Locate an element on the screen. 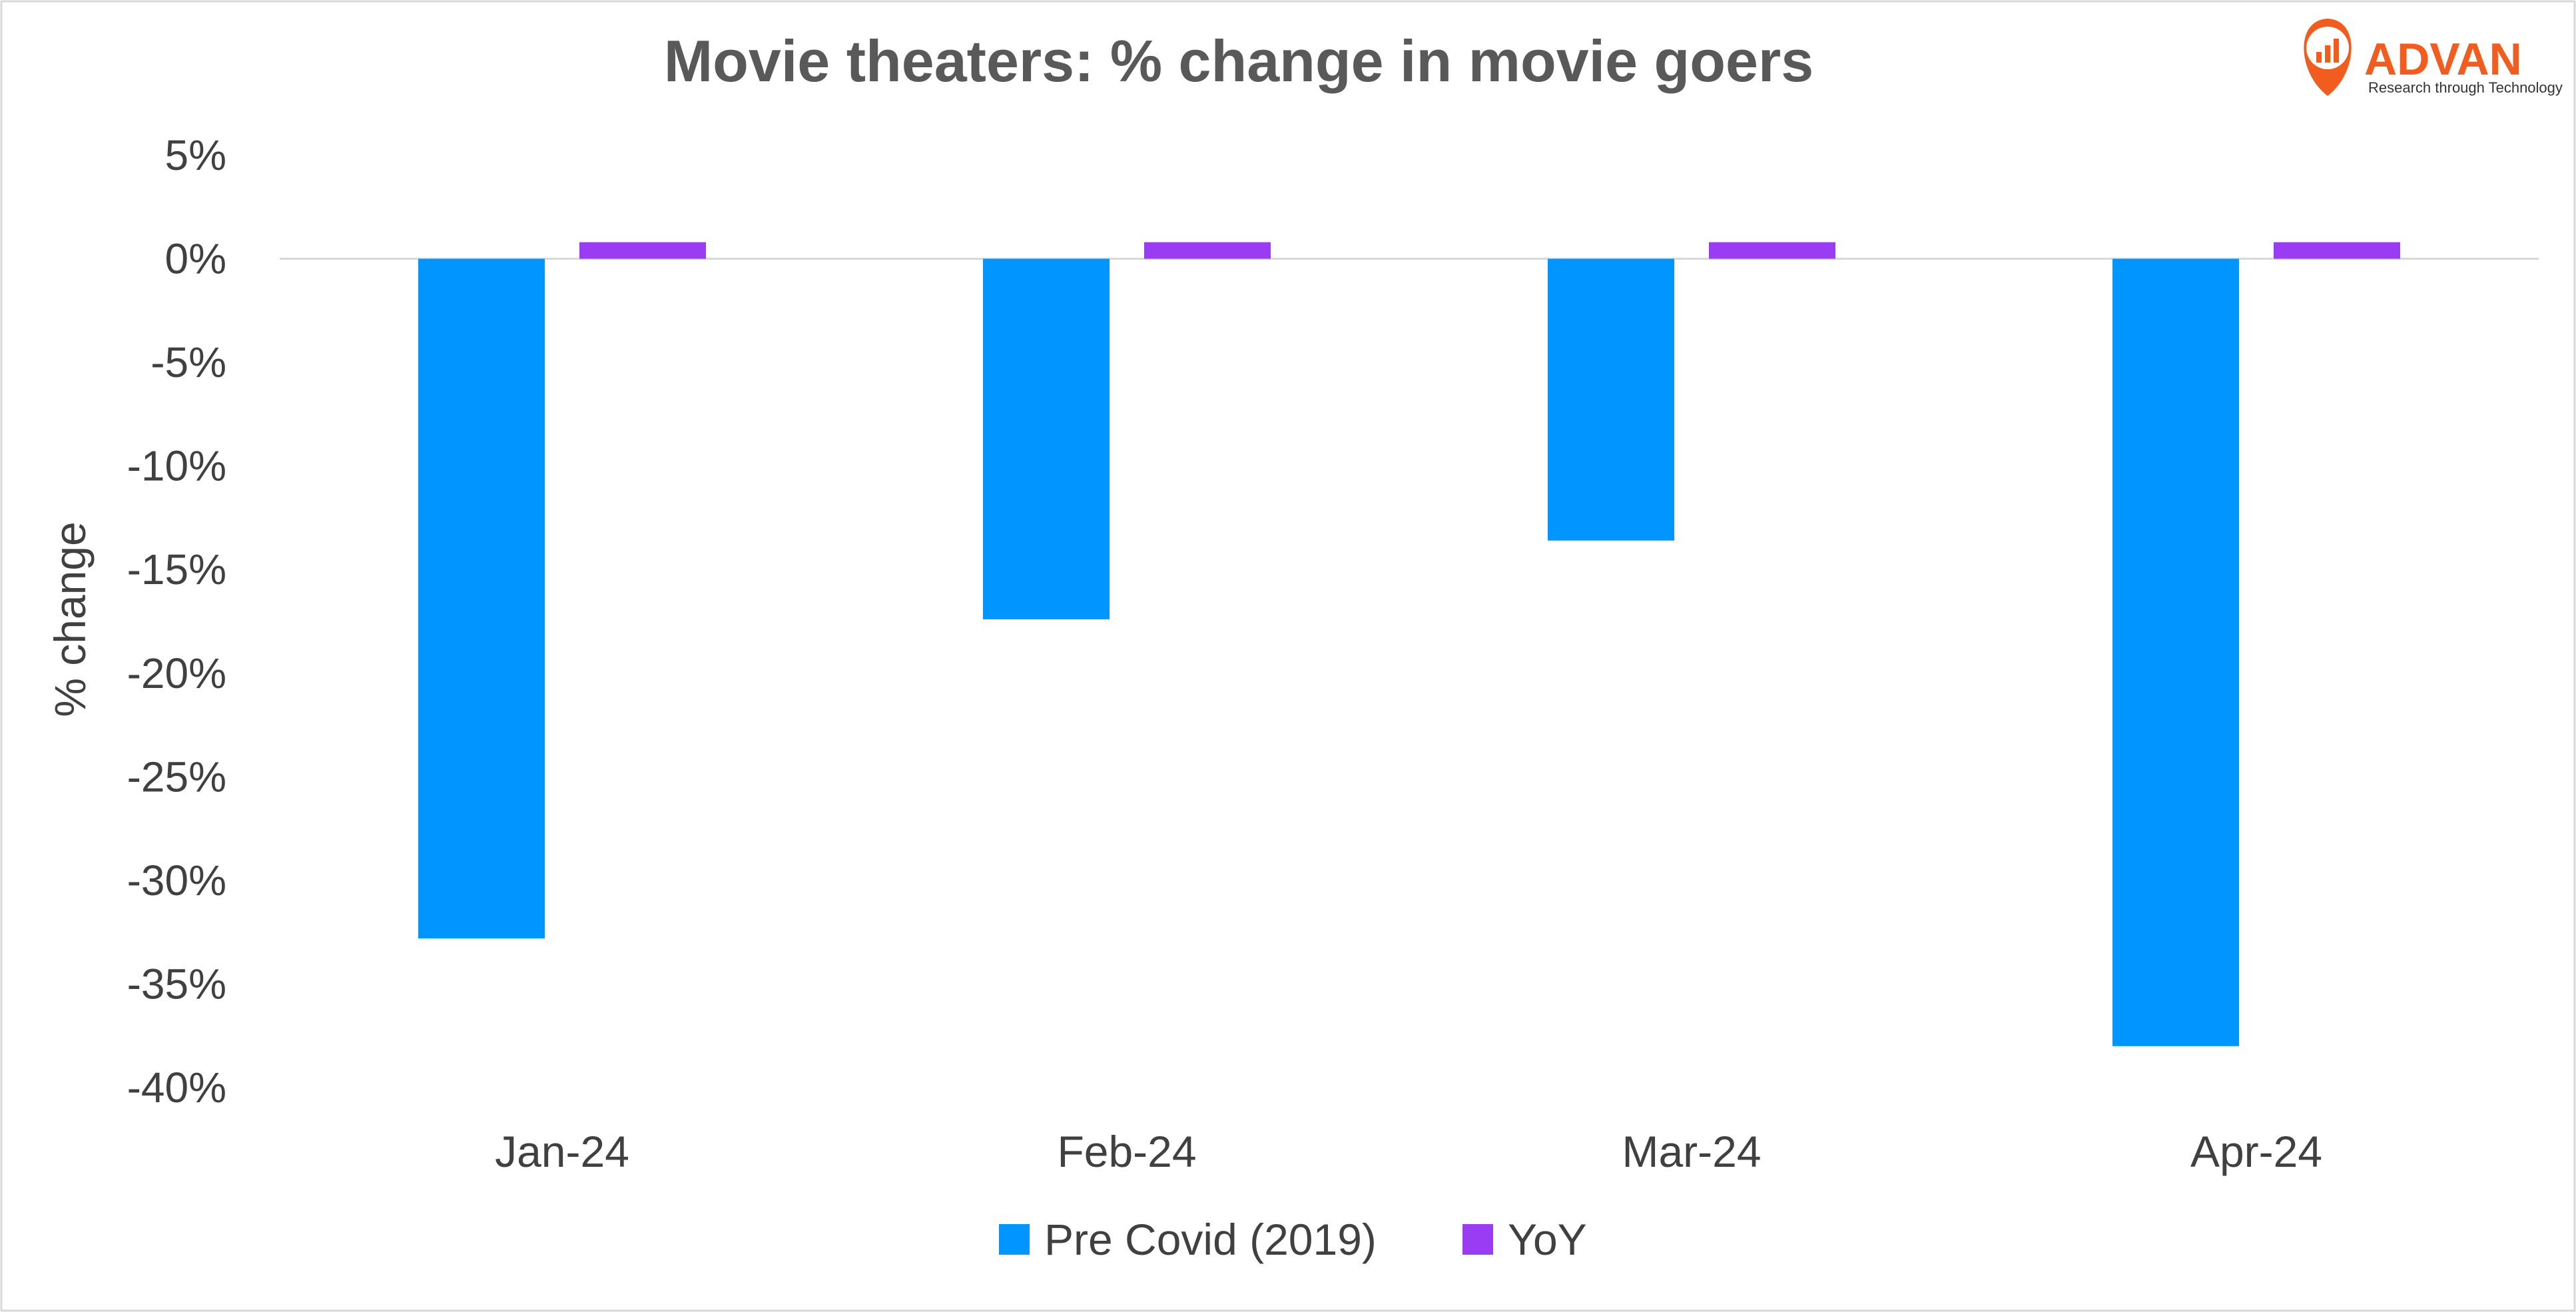 This screenshot has height=1312, width=2576. x-tick-label: Jan-24 is located at coordinates (562, 1151).